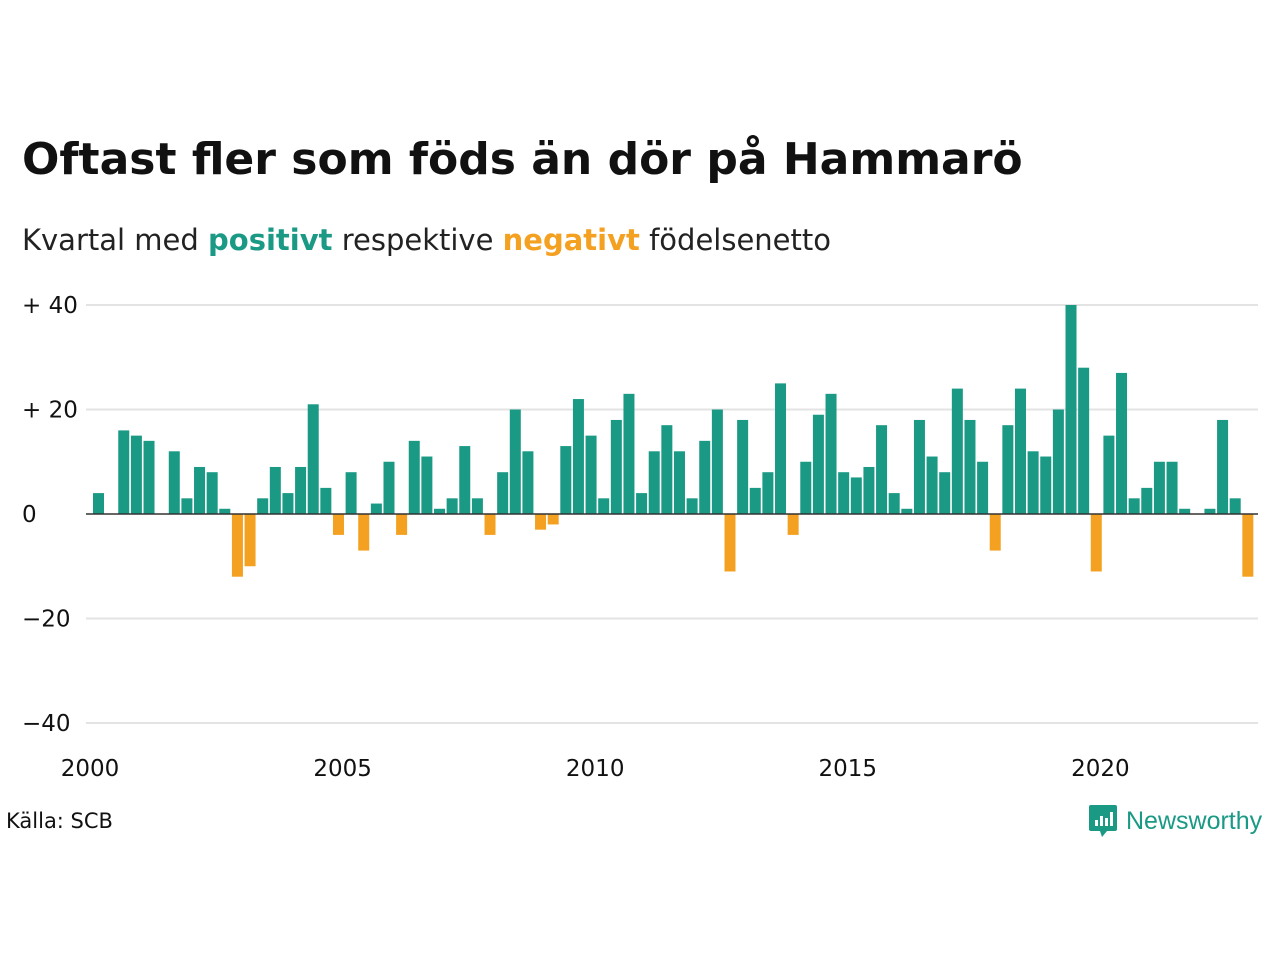  Describe the element at coordinates (1175, 821) in the screenshot. I see `brand-logo: Newsworthy` at that location.